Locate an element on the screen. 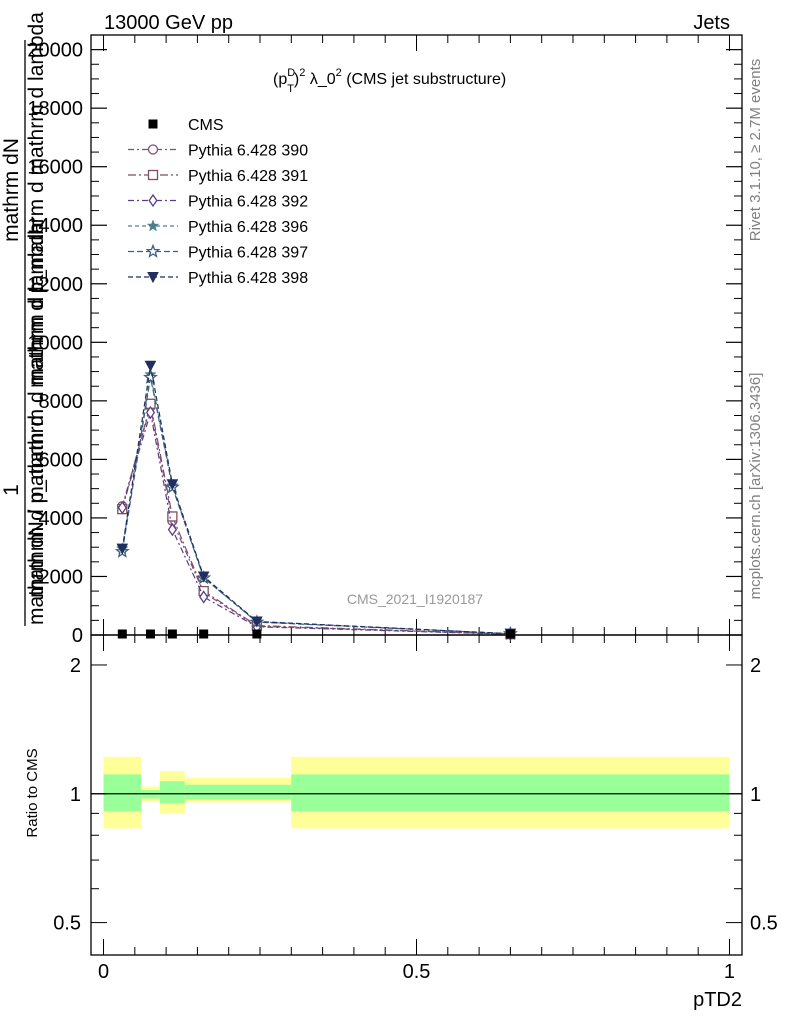  y-tick-label: 10000 is located at coordinates (55, 343).